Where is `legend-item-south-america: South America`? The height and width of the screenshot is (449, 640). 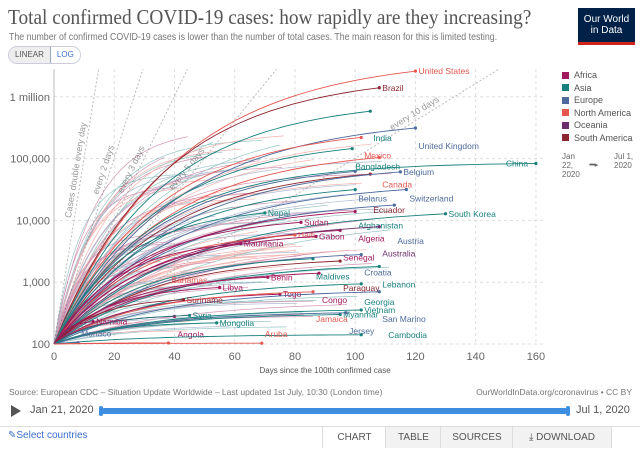 legend-item-south-america: South America is located at coordinates (597, 138).